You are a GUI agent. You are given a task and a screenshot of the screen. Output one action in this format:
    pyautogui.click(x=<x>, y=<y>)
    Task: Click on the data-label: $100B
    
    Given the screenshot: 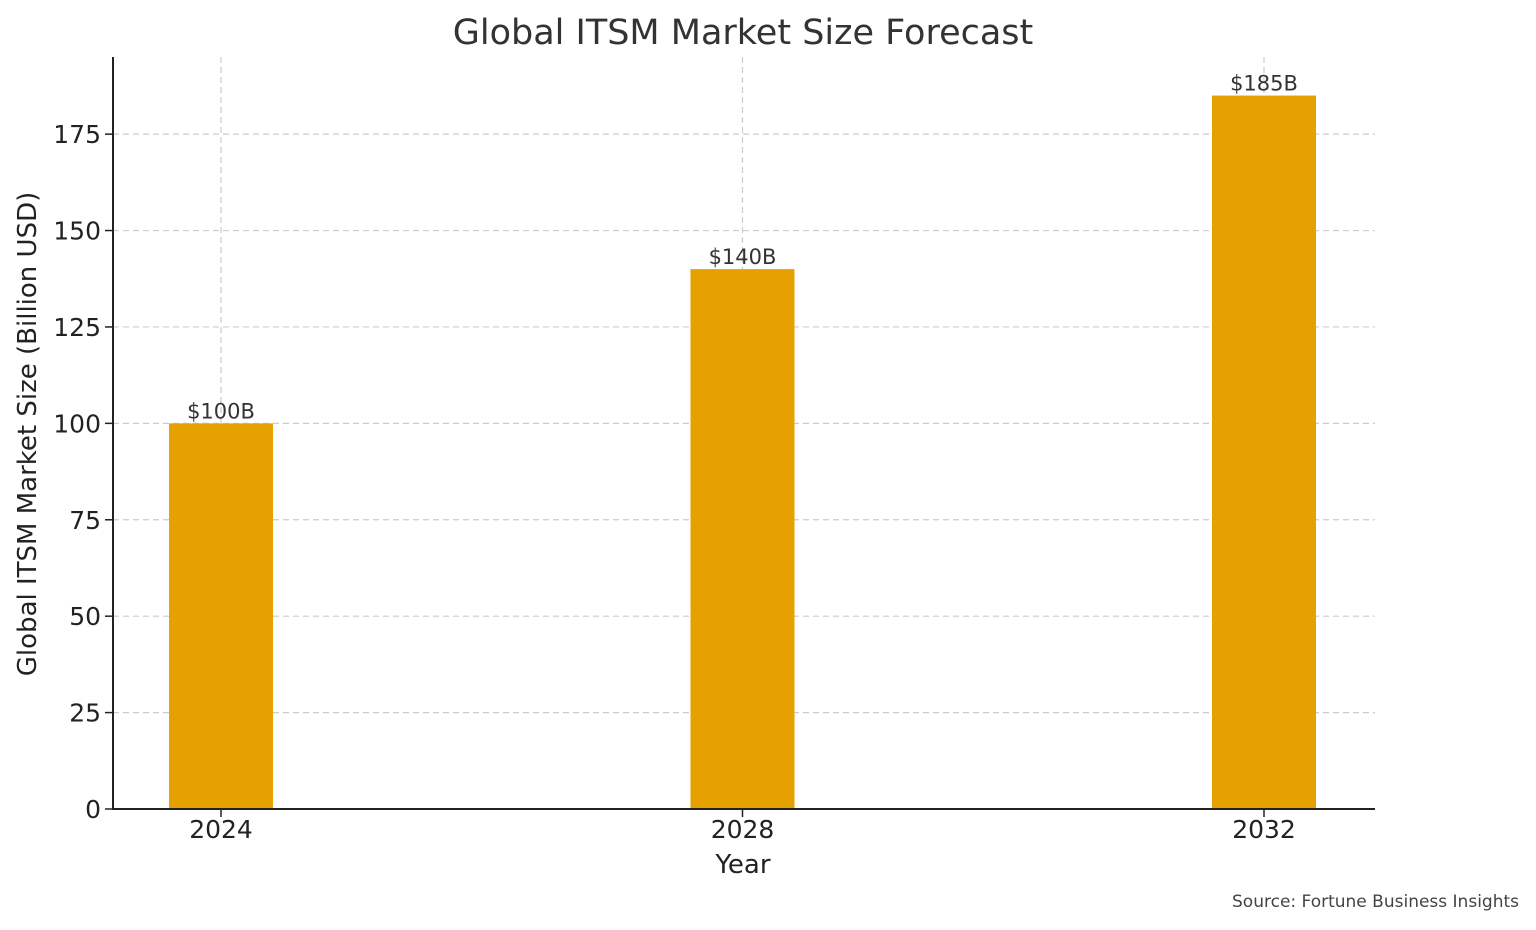 What is the action you would take?
    pyautogui.click(x=221, y=411)
    